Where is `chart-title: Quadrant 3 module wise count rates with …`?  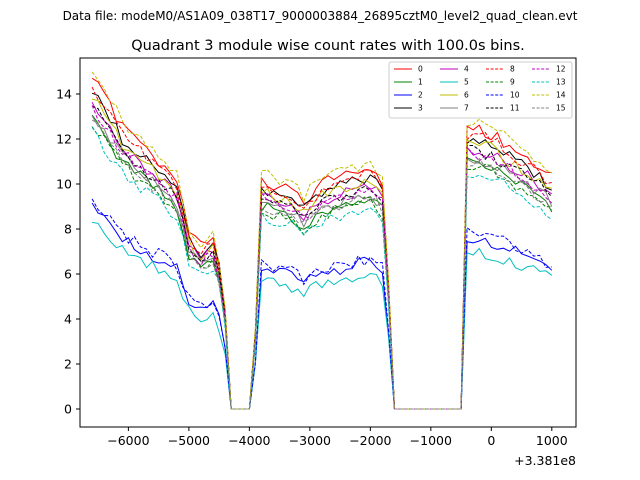 chart-title: Quadrant 3 module wise count rates with … is located at coordinates (328, 46).